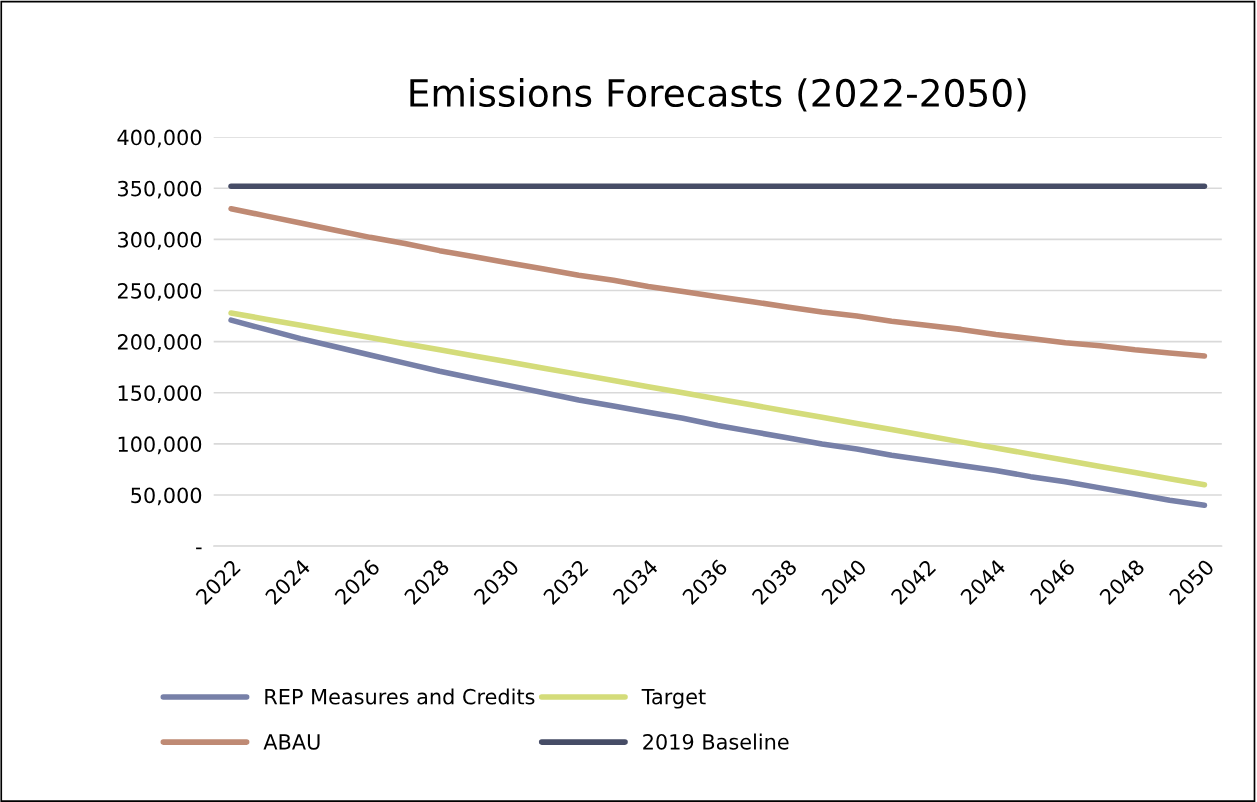 This screenshot has height=802, width=1257. What do you see at coordinates (159, 138) in the screenshot?
I see `y-tick-label: 400,000` at bounding box center [159, 138].